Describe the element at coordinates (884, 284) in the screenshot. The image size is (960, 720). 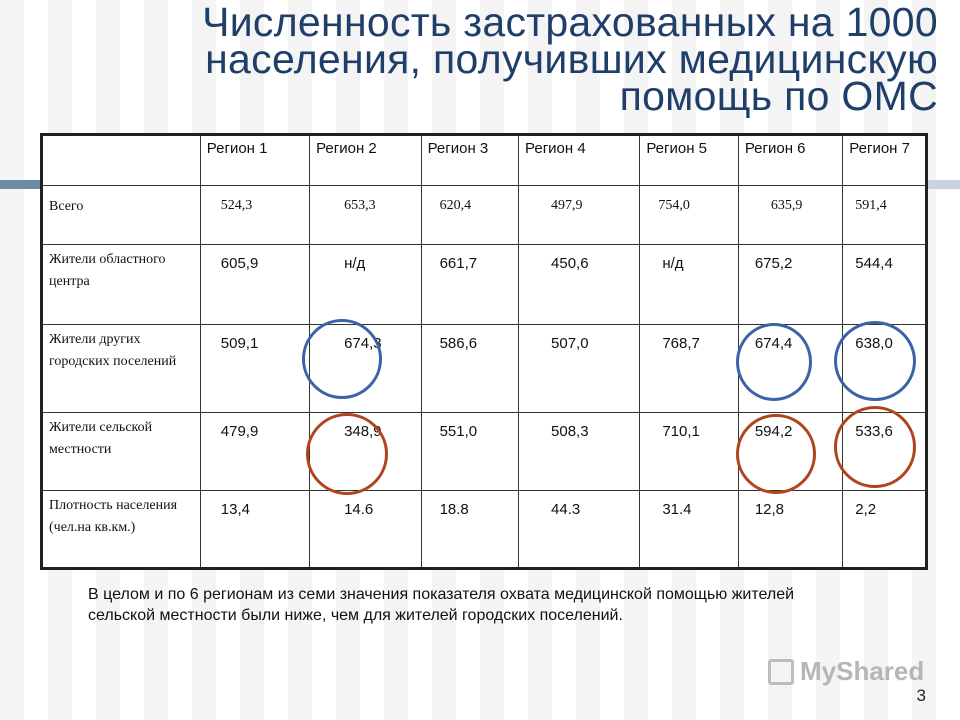
I see `table-cell: 544,4` at that location.